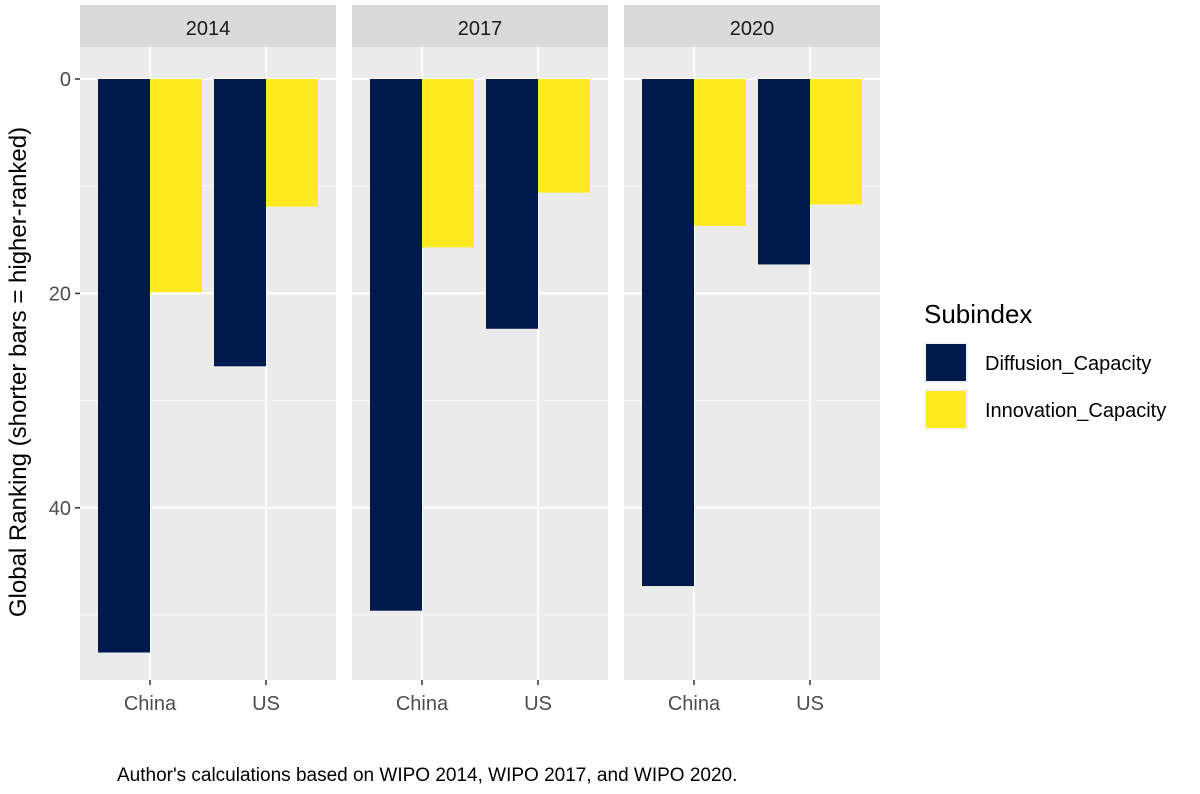 The image size is (1200, 794). Describe the element at coordinates (292, 143) in the screenshot. I see `bar-2014-us-innovation-capacity` at that location.